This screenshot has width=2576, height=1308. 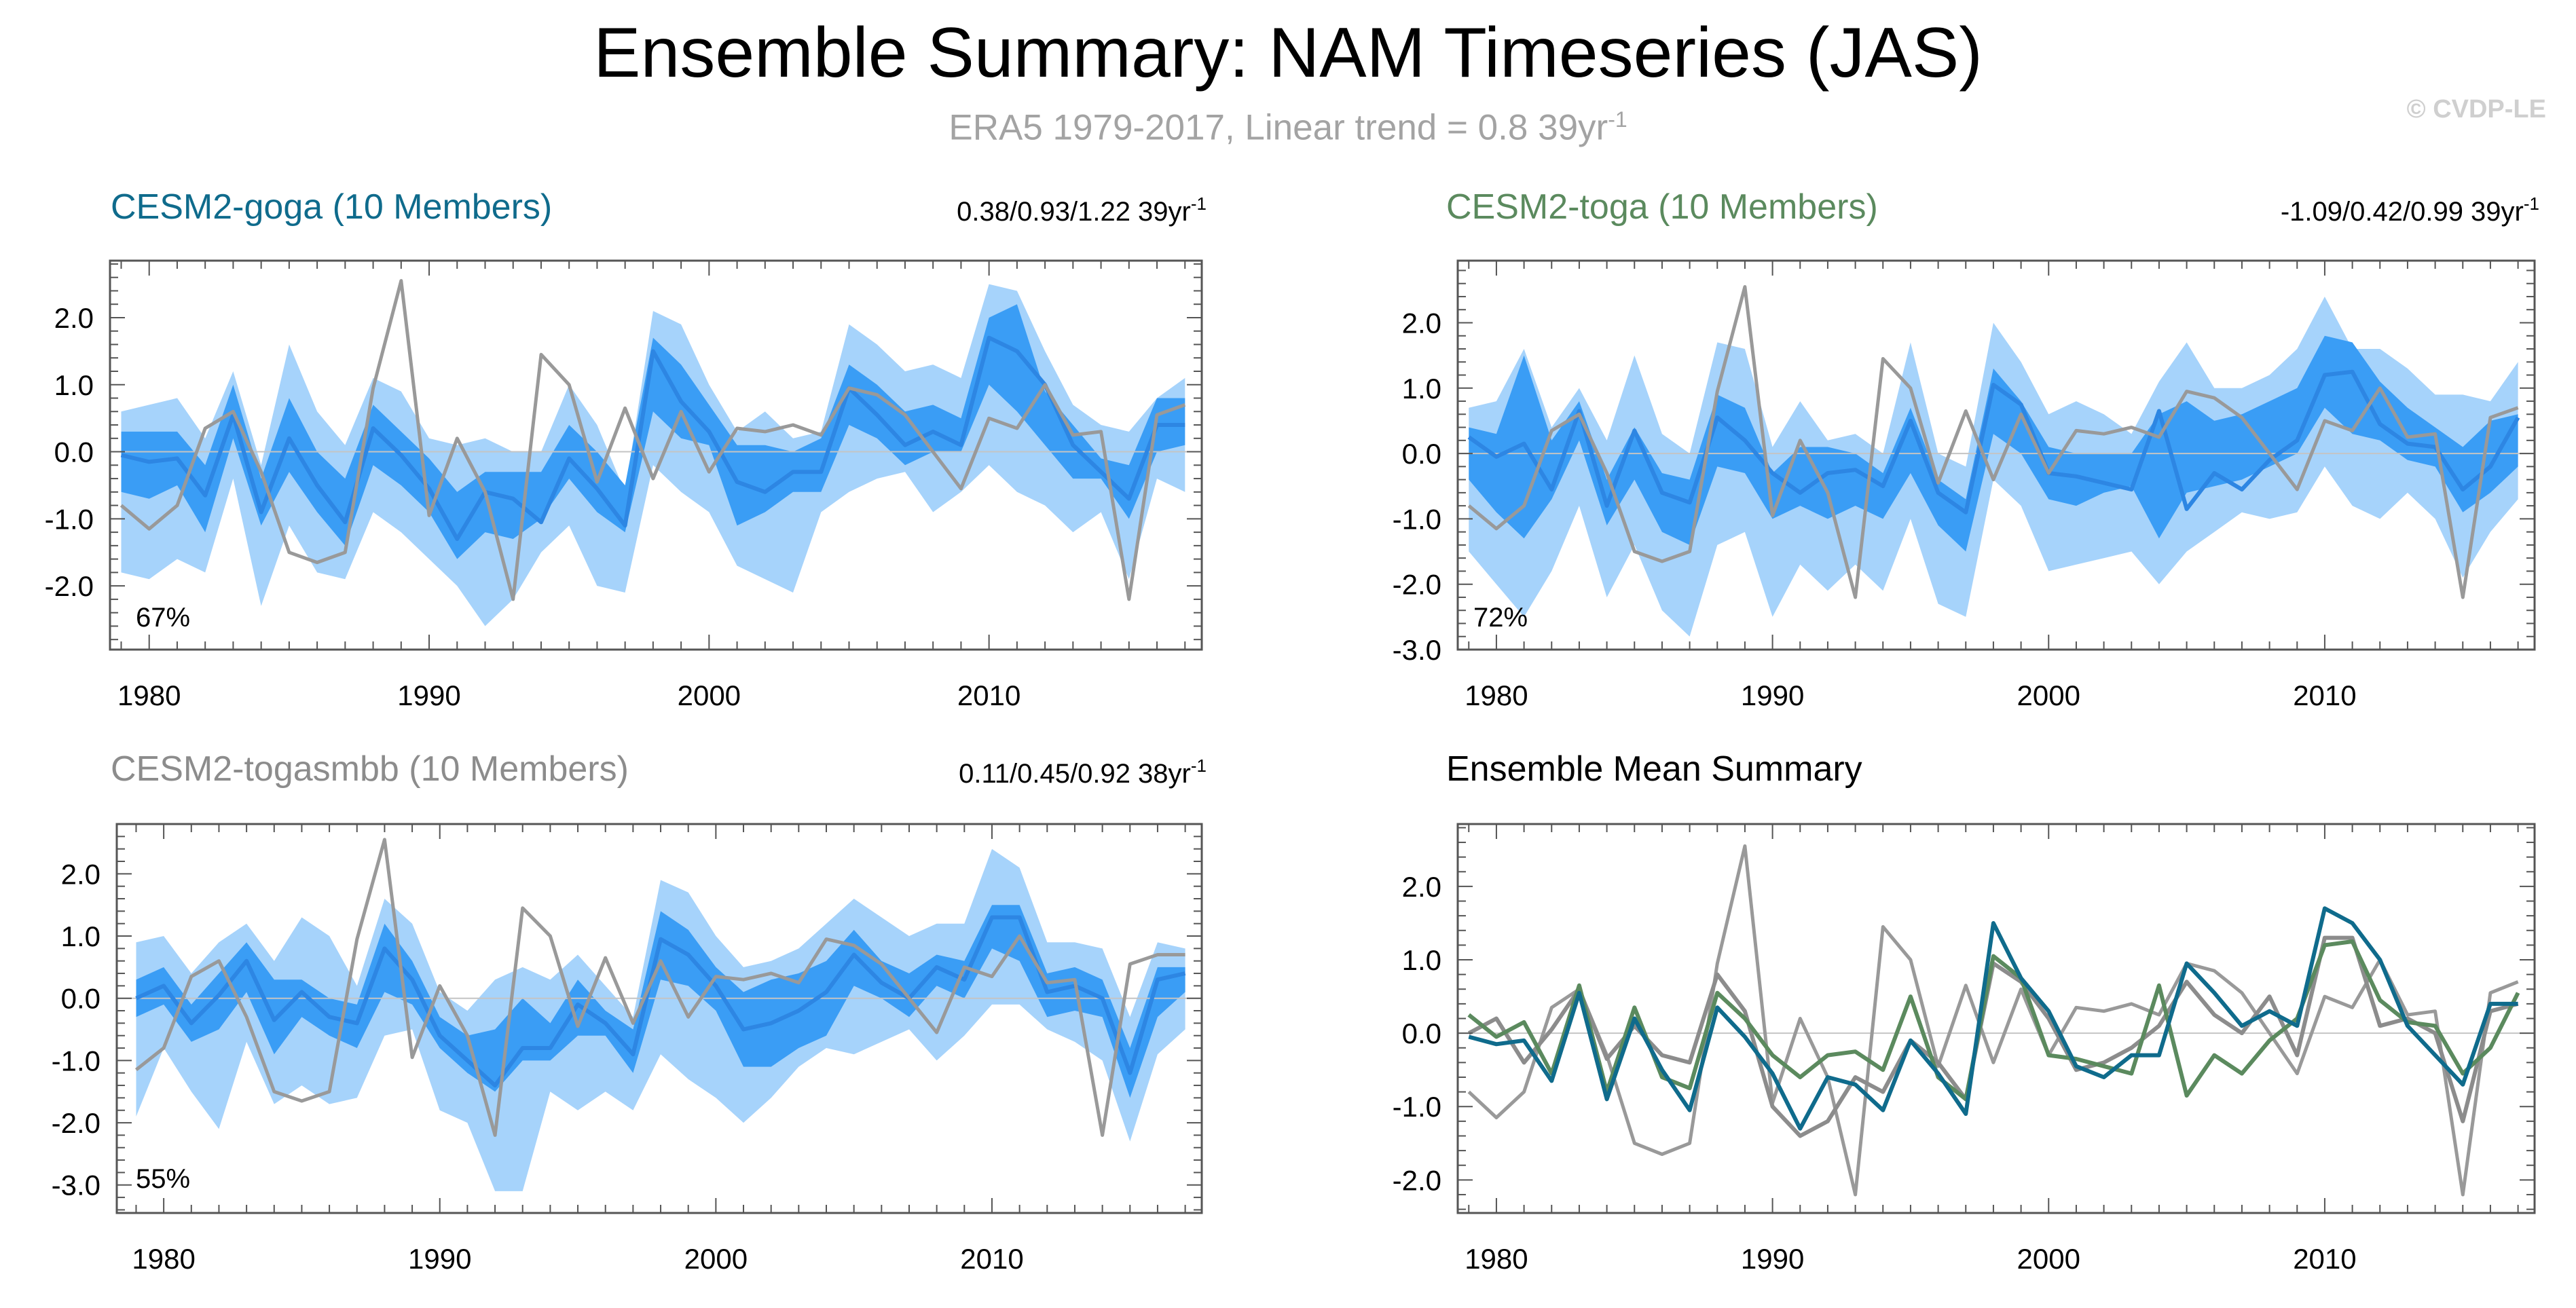 What do you see at coordinates (370, 769) in the screenshot?
I see `panel-title: CESM2-togasmbb (10 Members)` at bounding box center [370, 769].